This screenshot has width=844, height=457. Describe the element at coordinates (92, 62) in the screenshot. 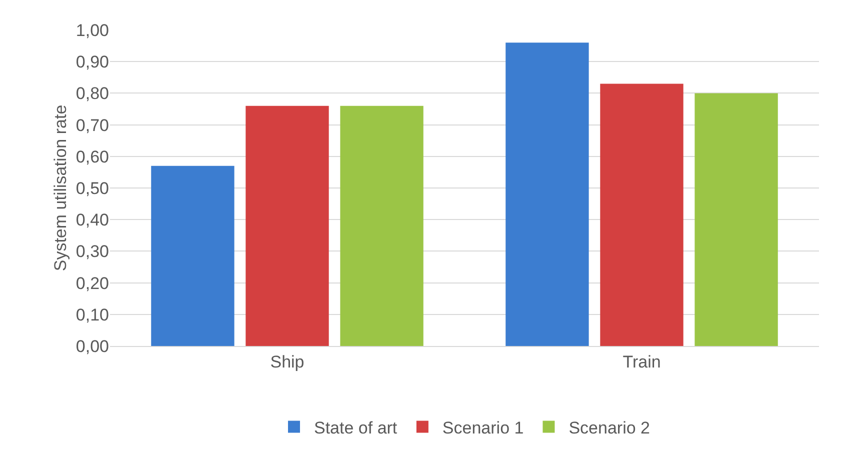

I see `y-tick-label: 0,90` at that location.